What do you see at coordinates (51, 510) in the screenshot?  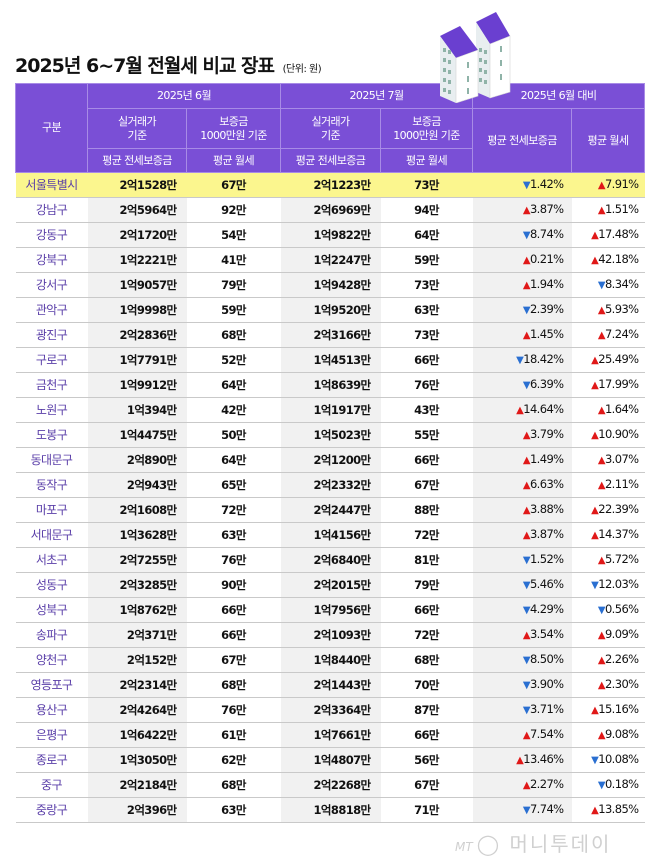 I see `district-name: 마포구` at bounding box center [51, 510].